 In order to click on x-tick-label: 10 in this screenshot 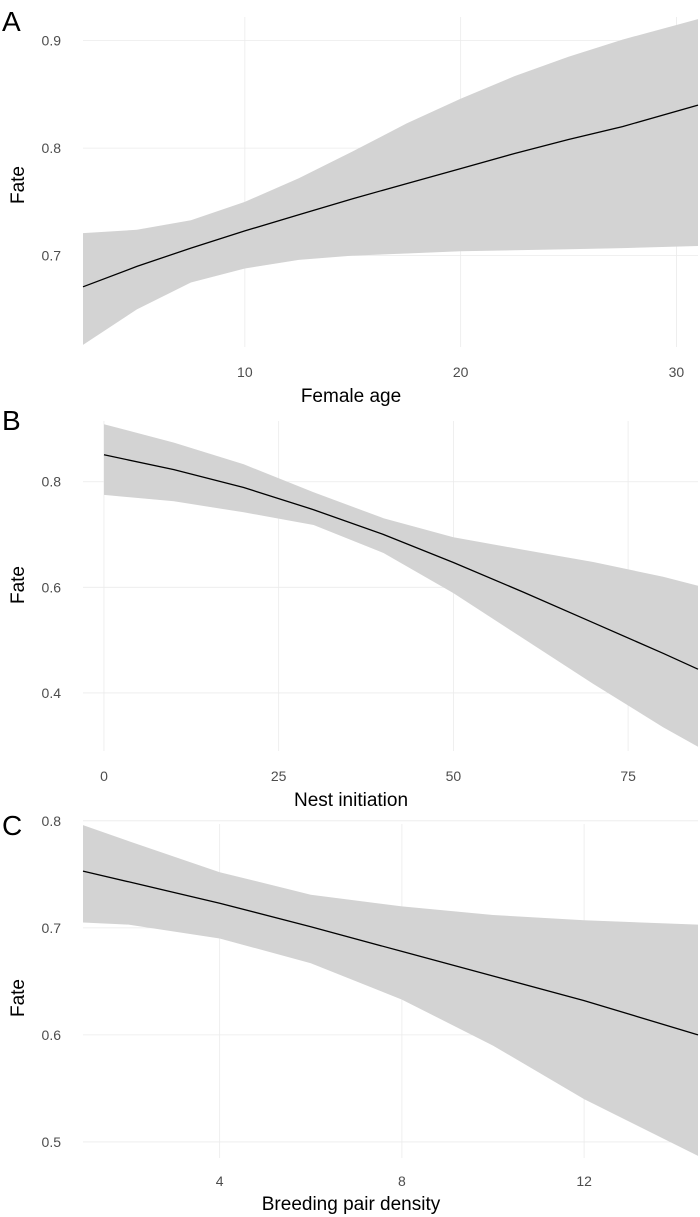, I will do `click(245, 372)`.